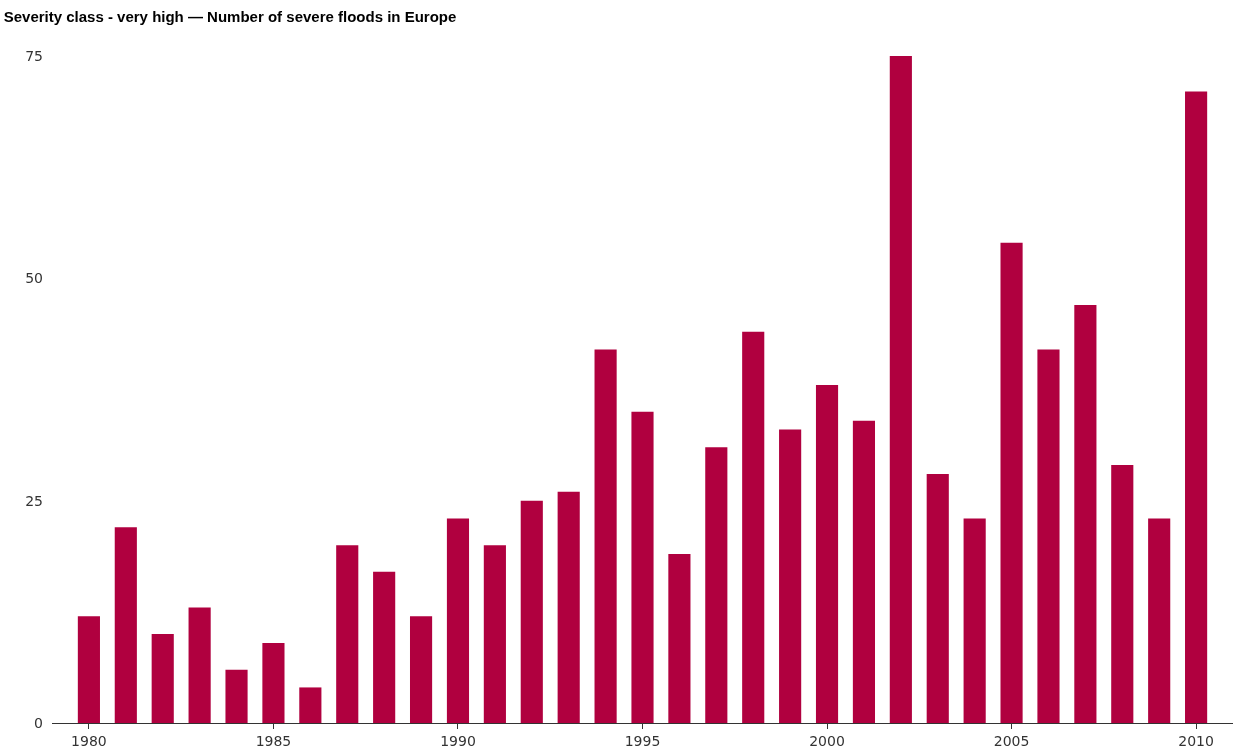 Image resolution: width=1233 pixels, height=753 pixels. I want to click on x-tick-label: 1985, so click(273, 740).